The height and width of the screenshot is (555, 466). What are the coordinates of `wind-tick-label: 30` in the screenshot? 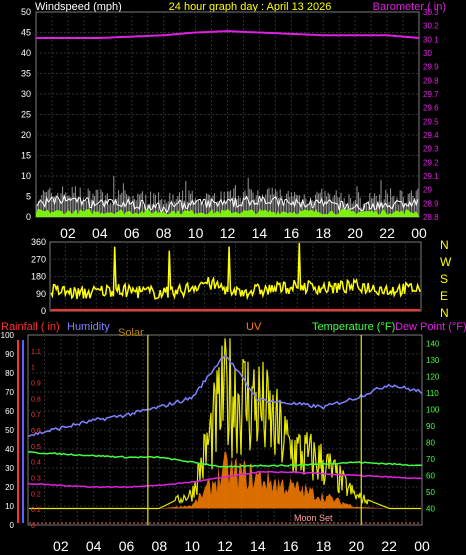 It's located at (26, 94).